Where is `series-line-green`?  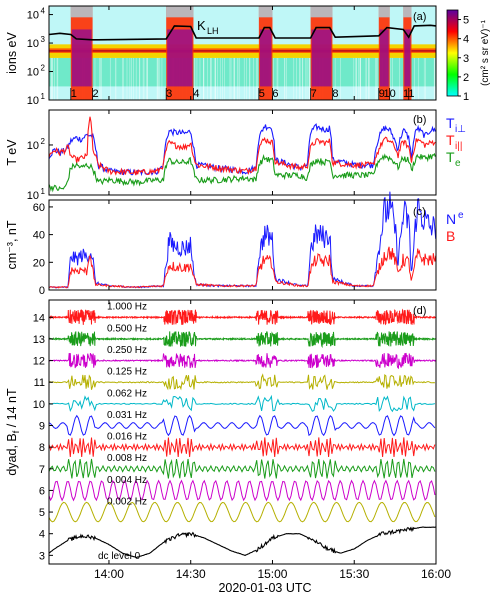
series-line-green is located at coordinates (242, 172).